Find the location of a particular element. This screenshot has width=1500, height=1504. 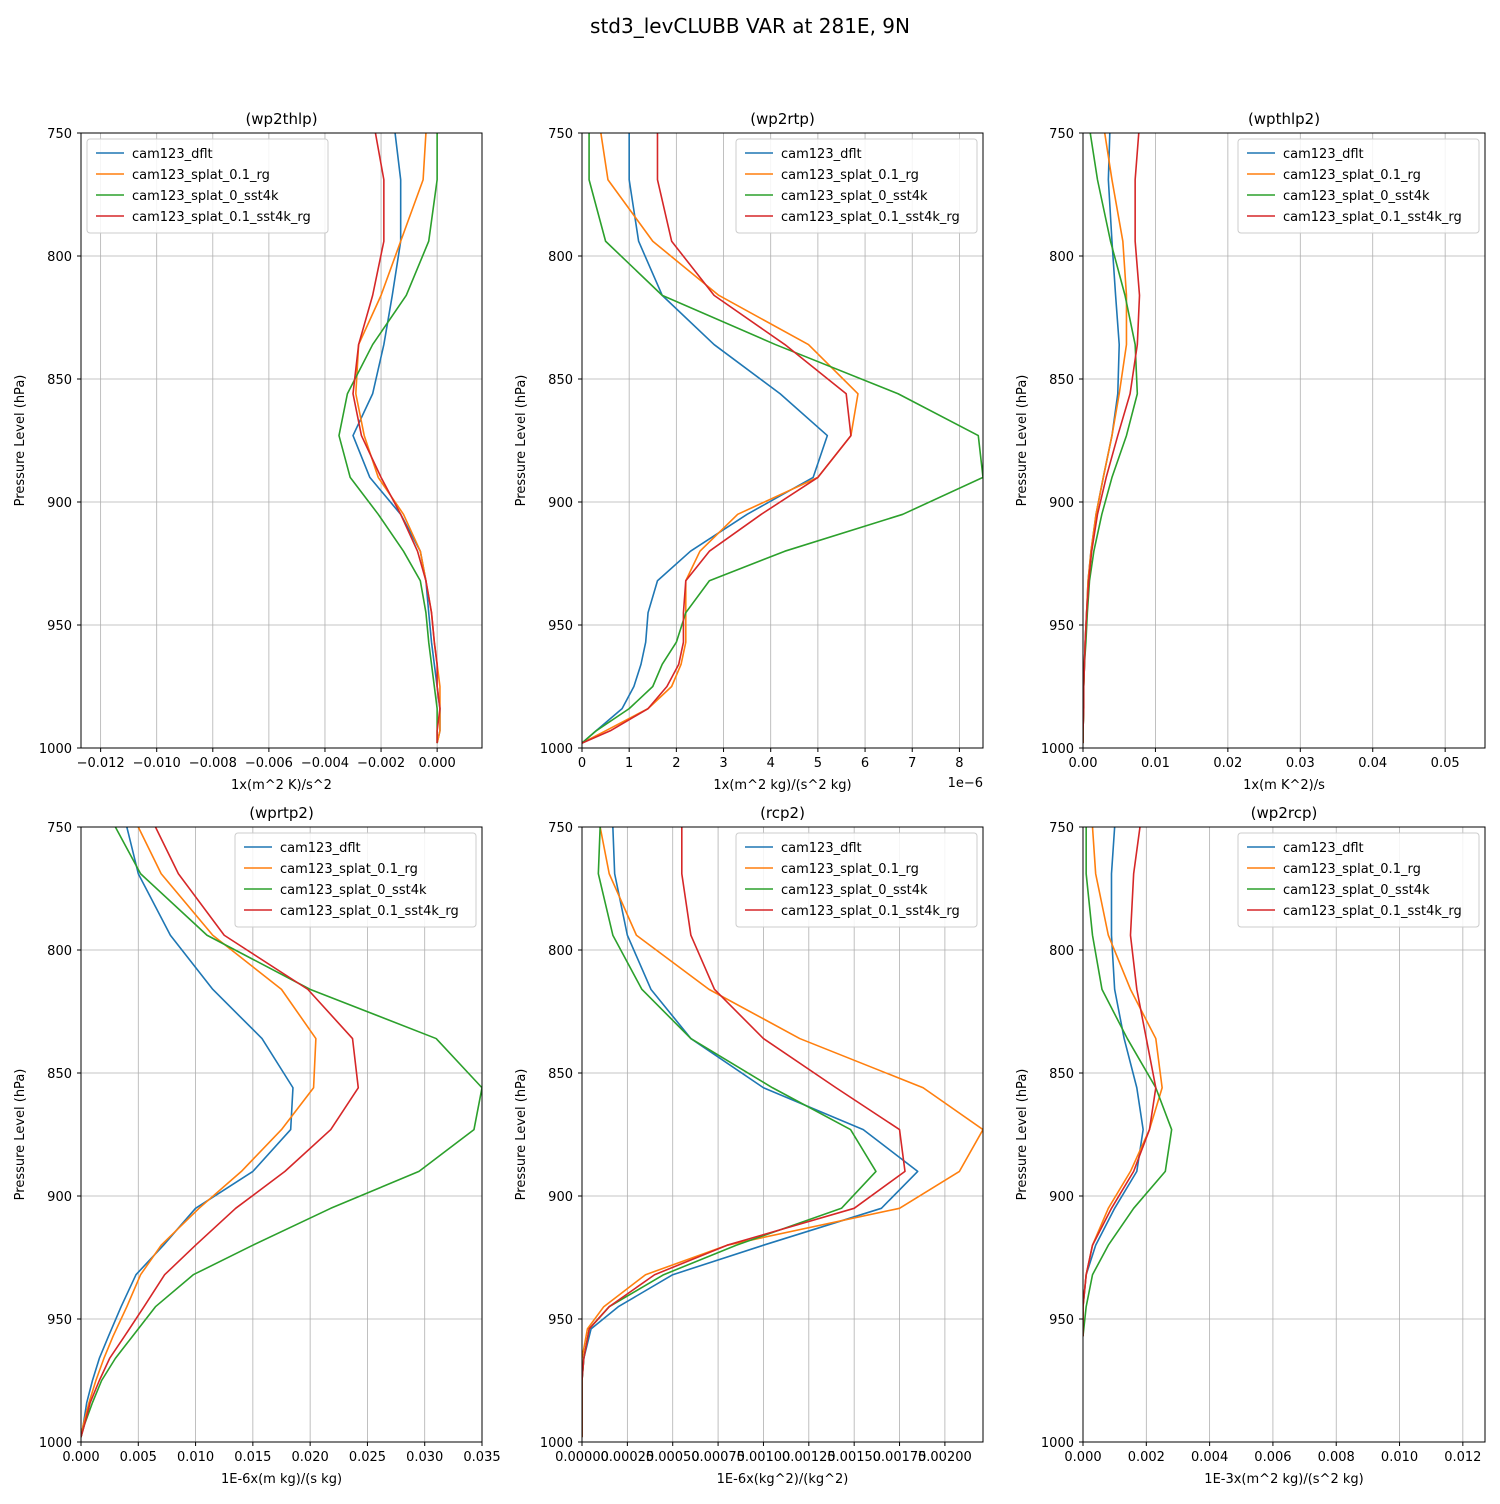

chart-title: (wp2rtp) is located at coordinates (782, 119).